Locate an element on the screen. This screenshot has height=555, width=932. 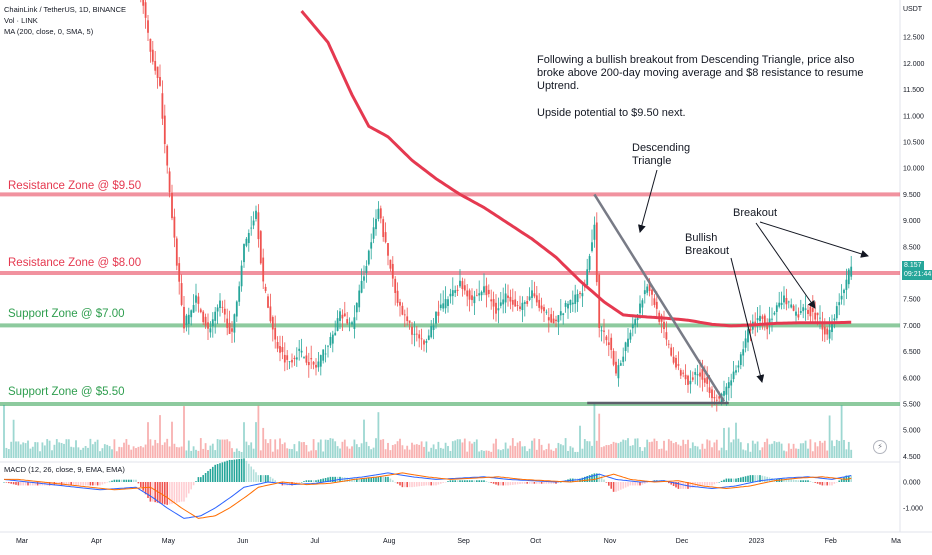
zone-band is located at coordinates (450, 325).